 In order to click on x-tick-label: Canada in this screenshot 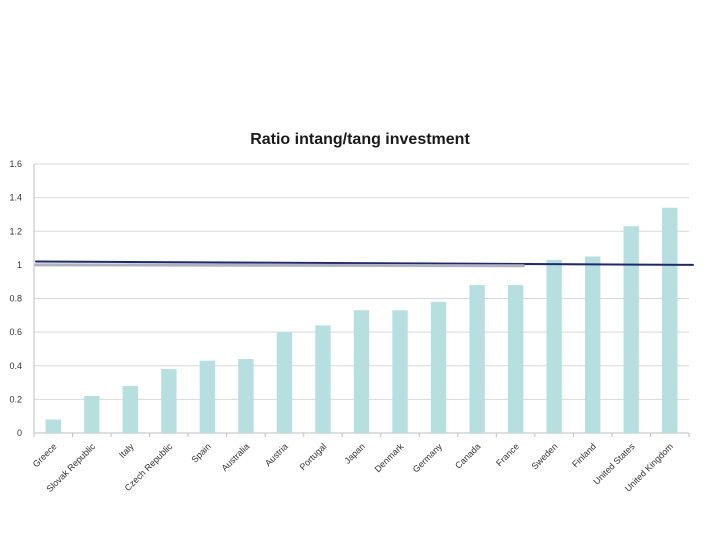, I will do `click(467, 455)`.